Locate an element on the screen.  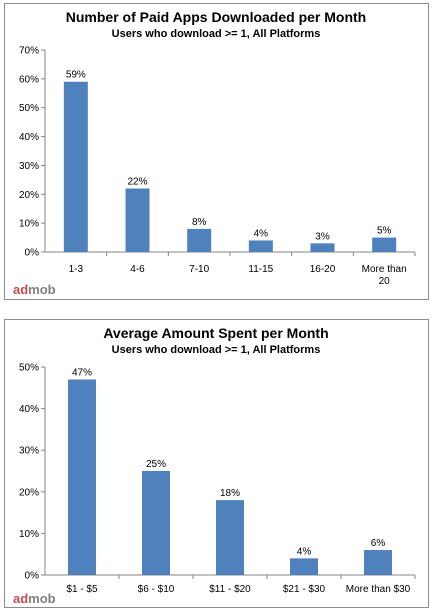
data-label: 3% is located at coordinates (322, 236).